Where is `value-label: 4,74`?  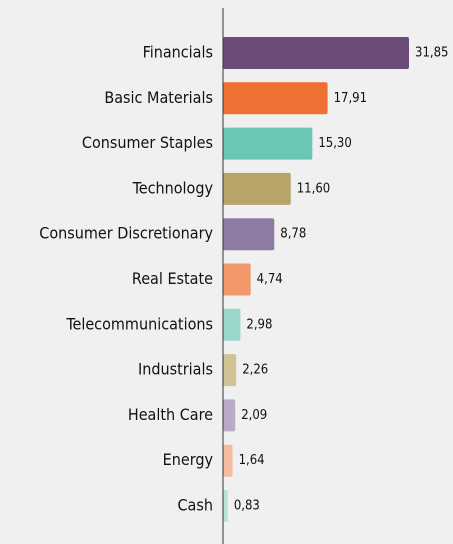
value-label: 4,74 is located at coordinates (270, 279).